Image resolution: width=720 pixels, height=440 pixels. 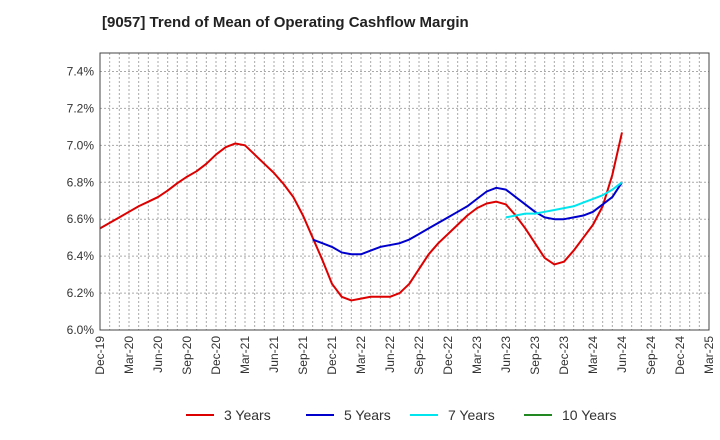 I want to click on y-tick-label: 7.2%, so click(x=81, y=108).